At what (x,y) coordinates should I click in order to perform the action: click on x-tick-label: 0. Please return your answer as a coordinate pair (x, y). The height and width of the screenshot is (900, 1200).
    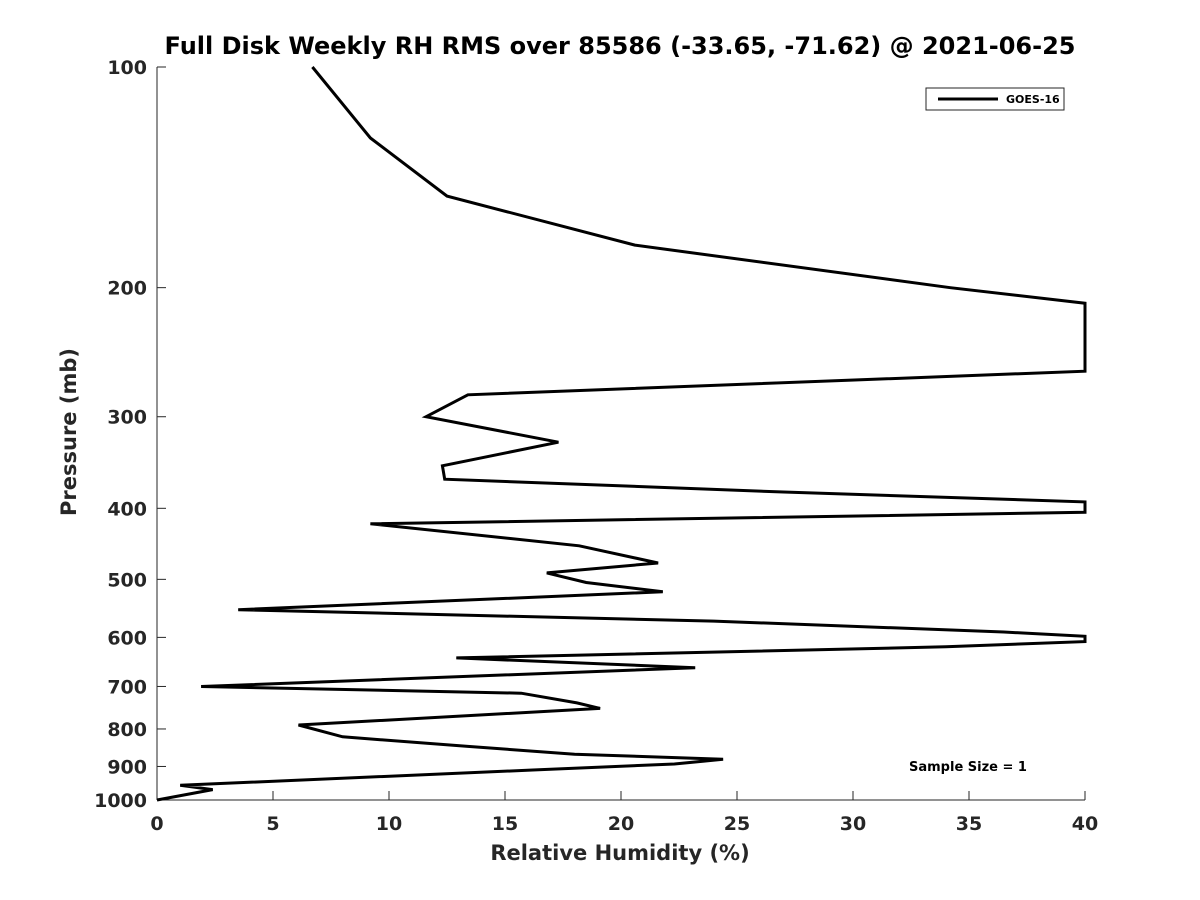
    Looking at the image, I should click on (156, 824).